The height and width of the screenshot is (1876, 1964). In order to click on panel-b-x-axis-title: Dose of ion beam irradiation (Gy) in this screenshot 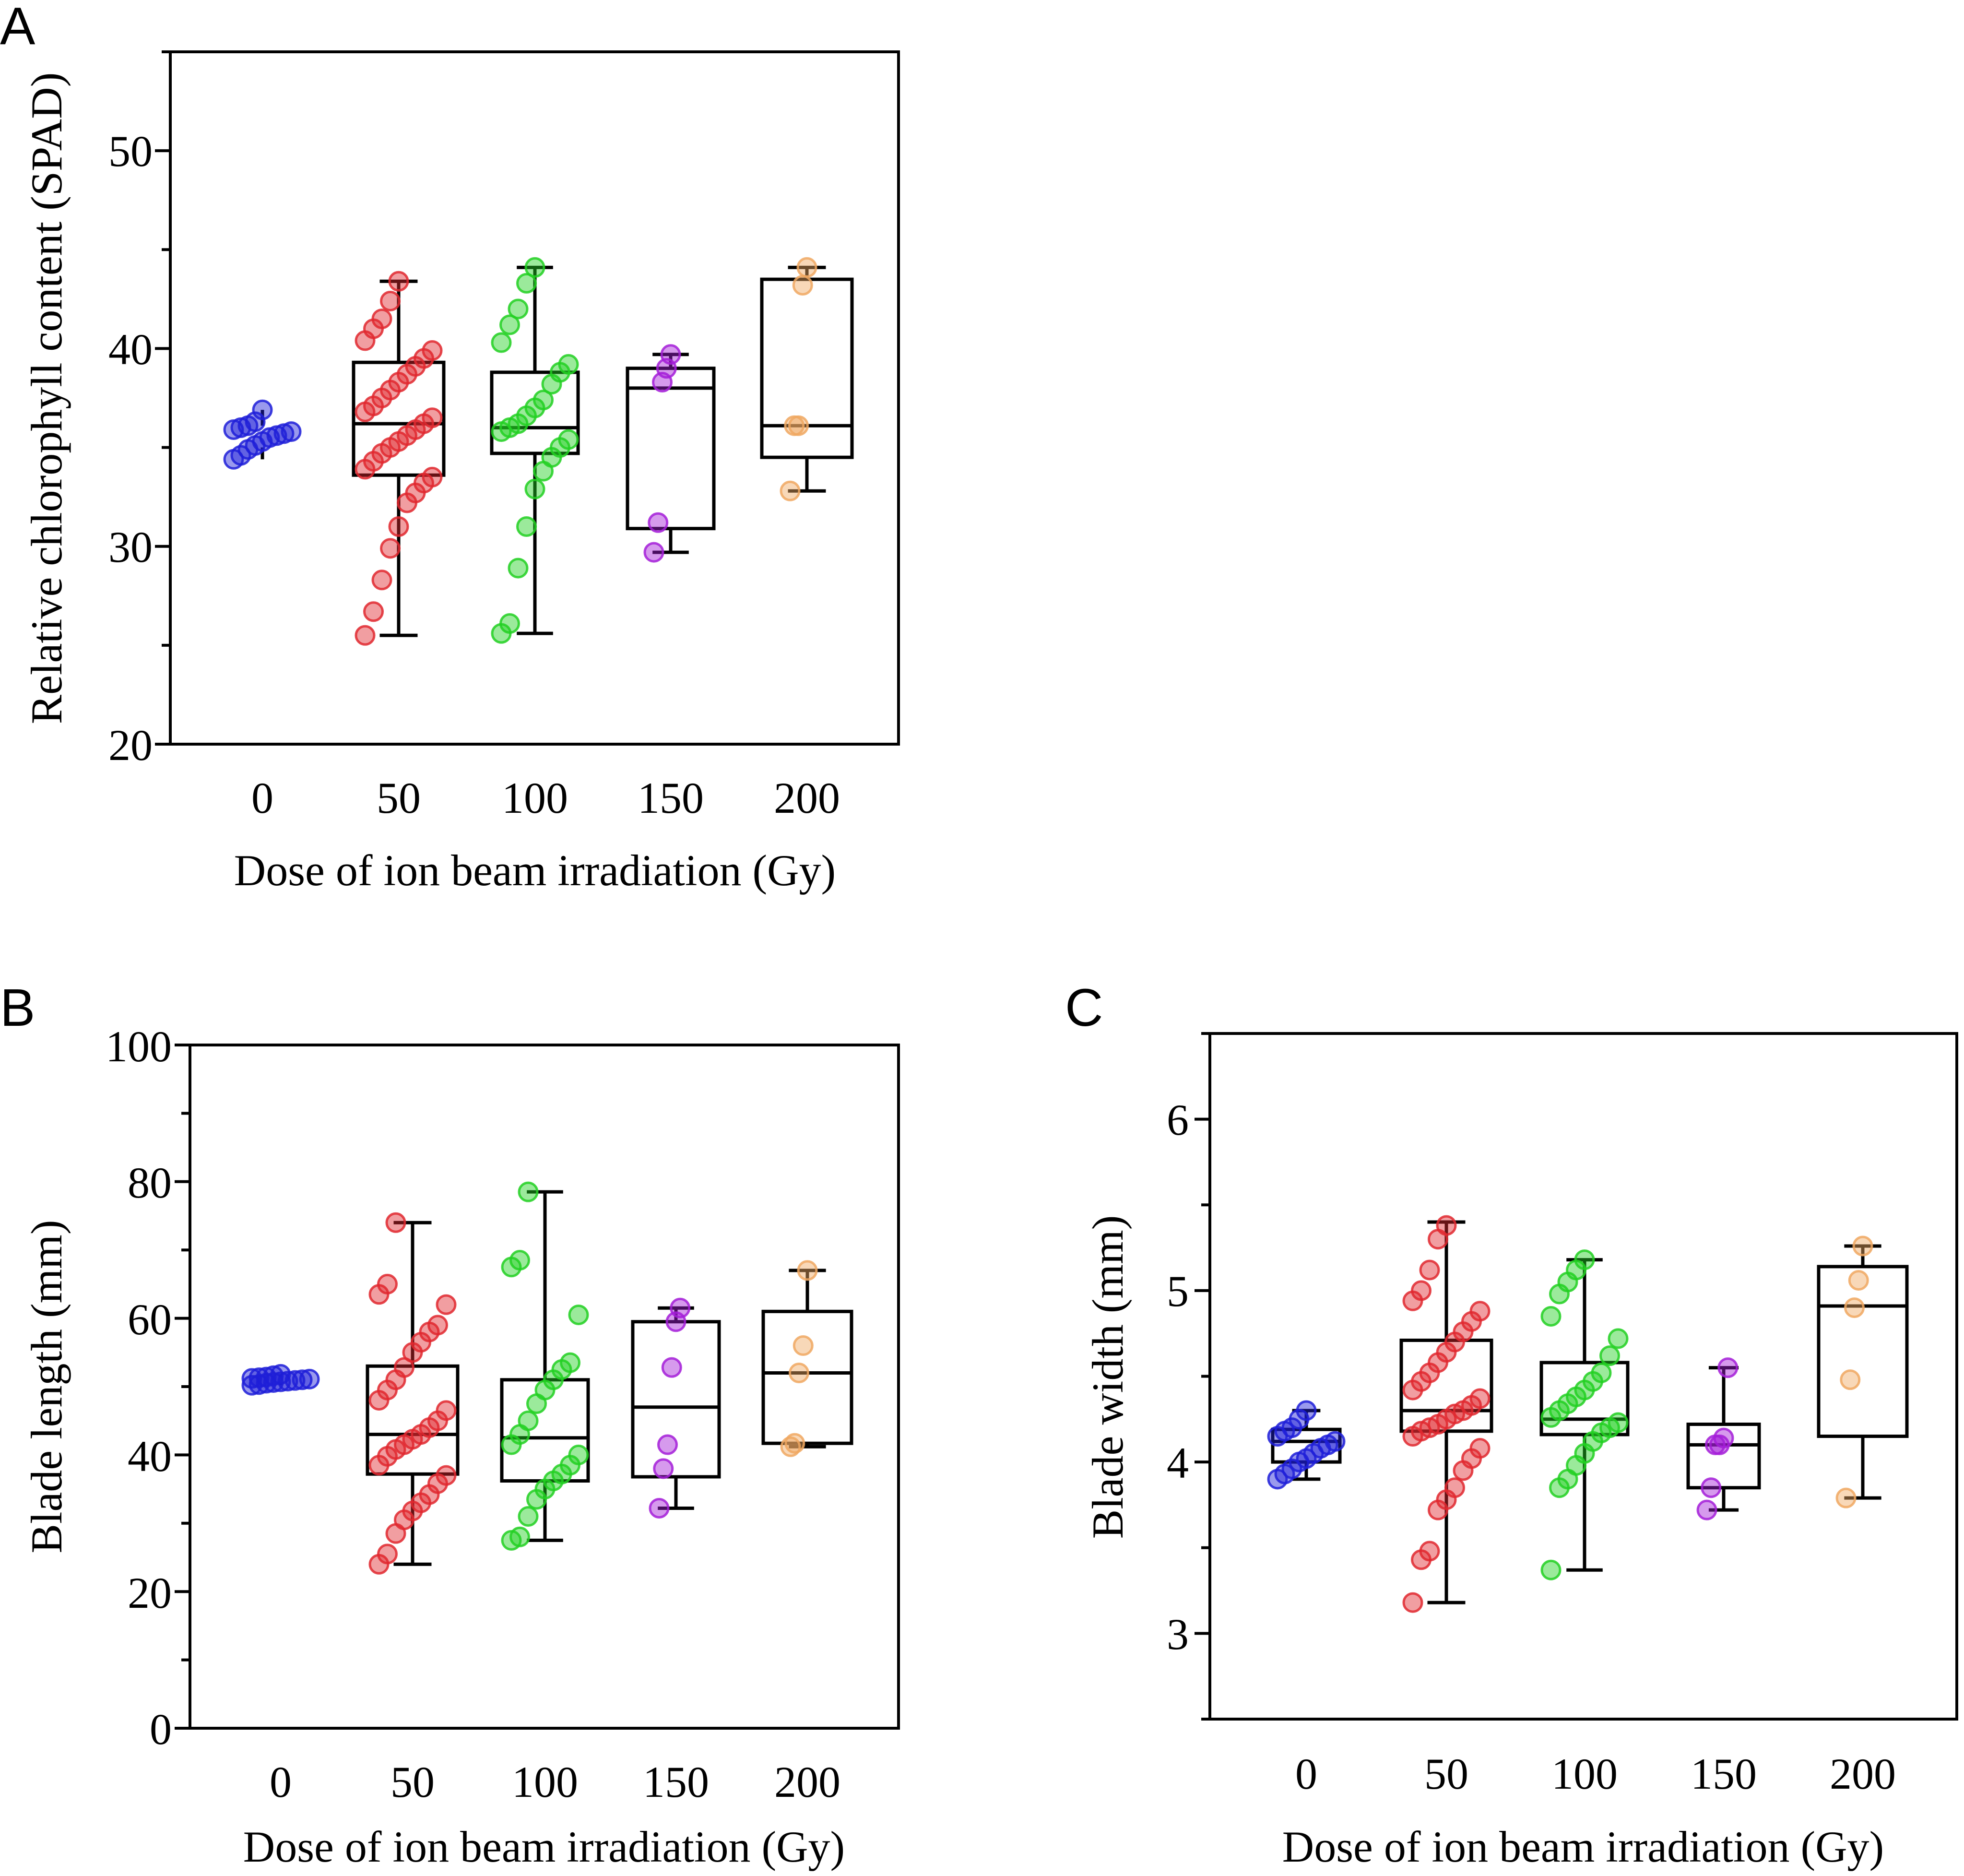, I will do `click(544, 1846)`.